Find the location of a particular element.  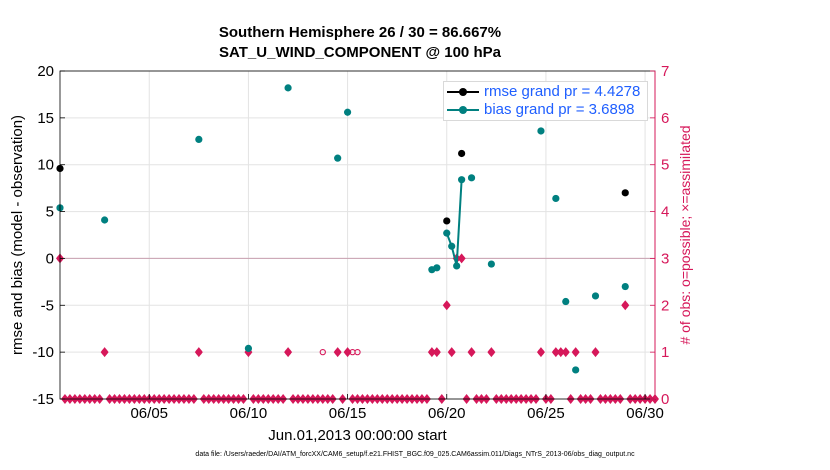

y2-tick-label: 4 is located at coordinates (665, 212).